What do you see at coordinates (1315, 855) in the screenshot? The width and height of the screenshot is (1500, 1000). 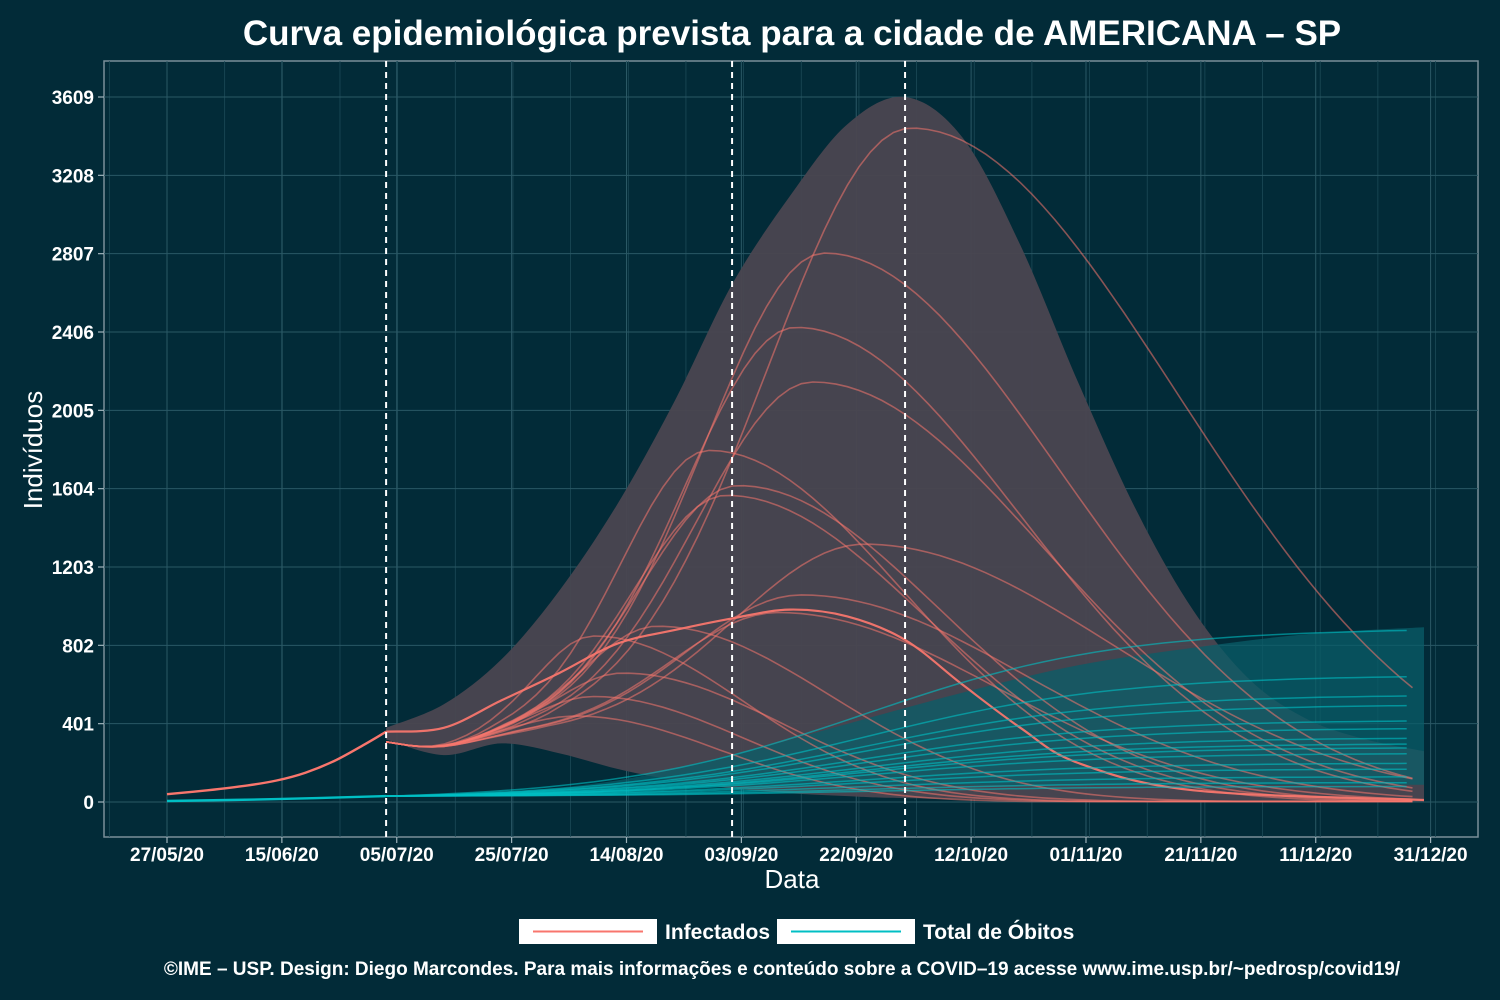 I see `x-tick-label: 11/12/20` at bounding box center [1315, 855].